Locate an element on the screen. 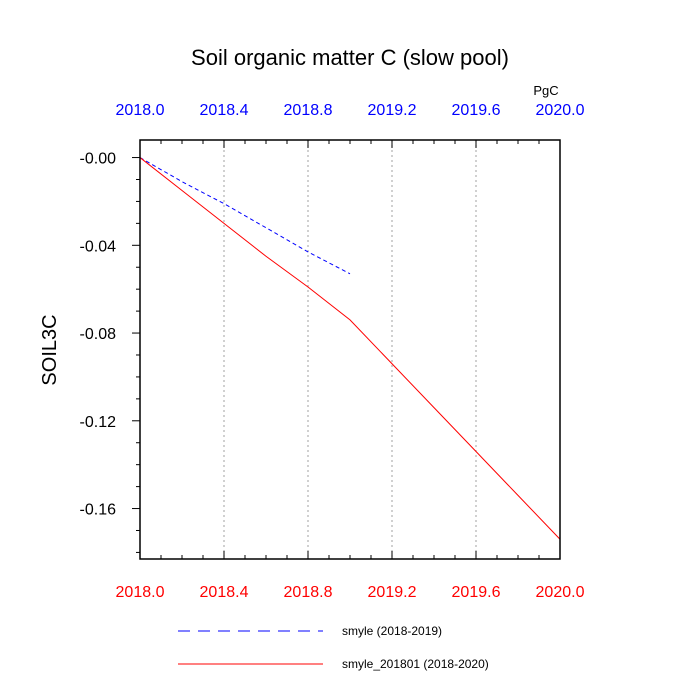 The height and width of the screenshot is (700, 700). units-label: PgC is located at coordinates (545, 90).